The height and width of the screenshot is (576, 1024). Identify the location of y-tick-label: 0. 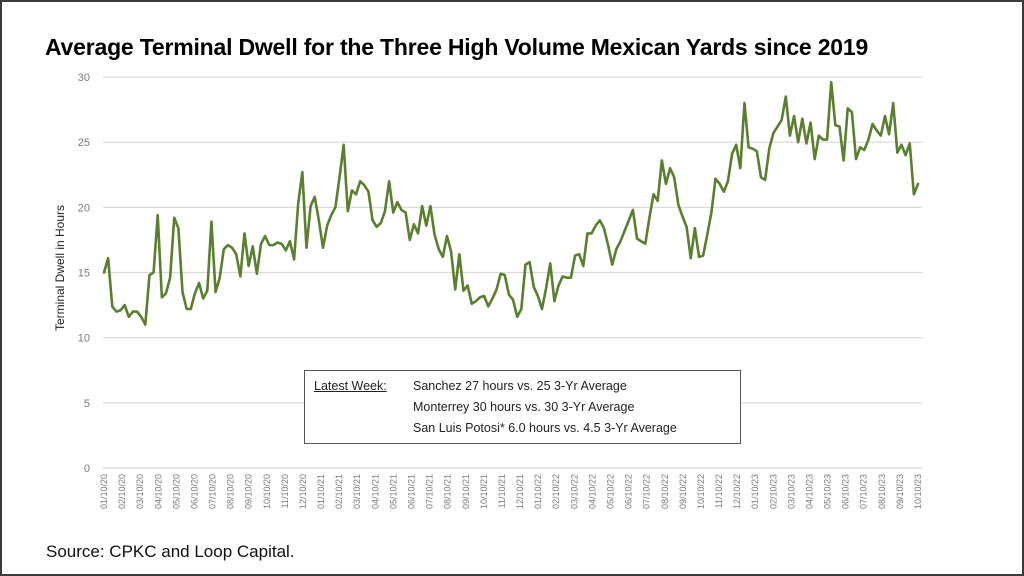
(87, 469).